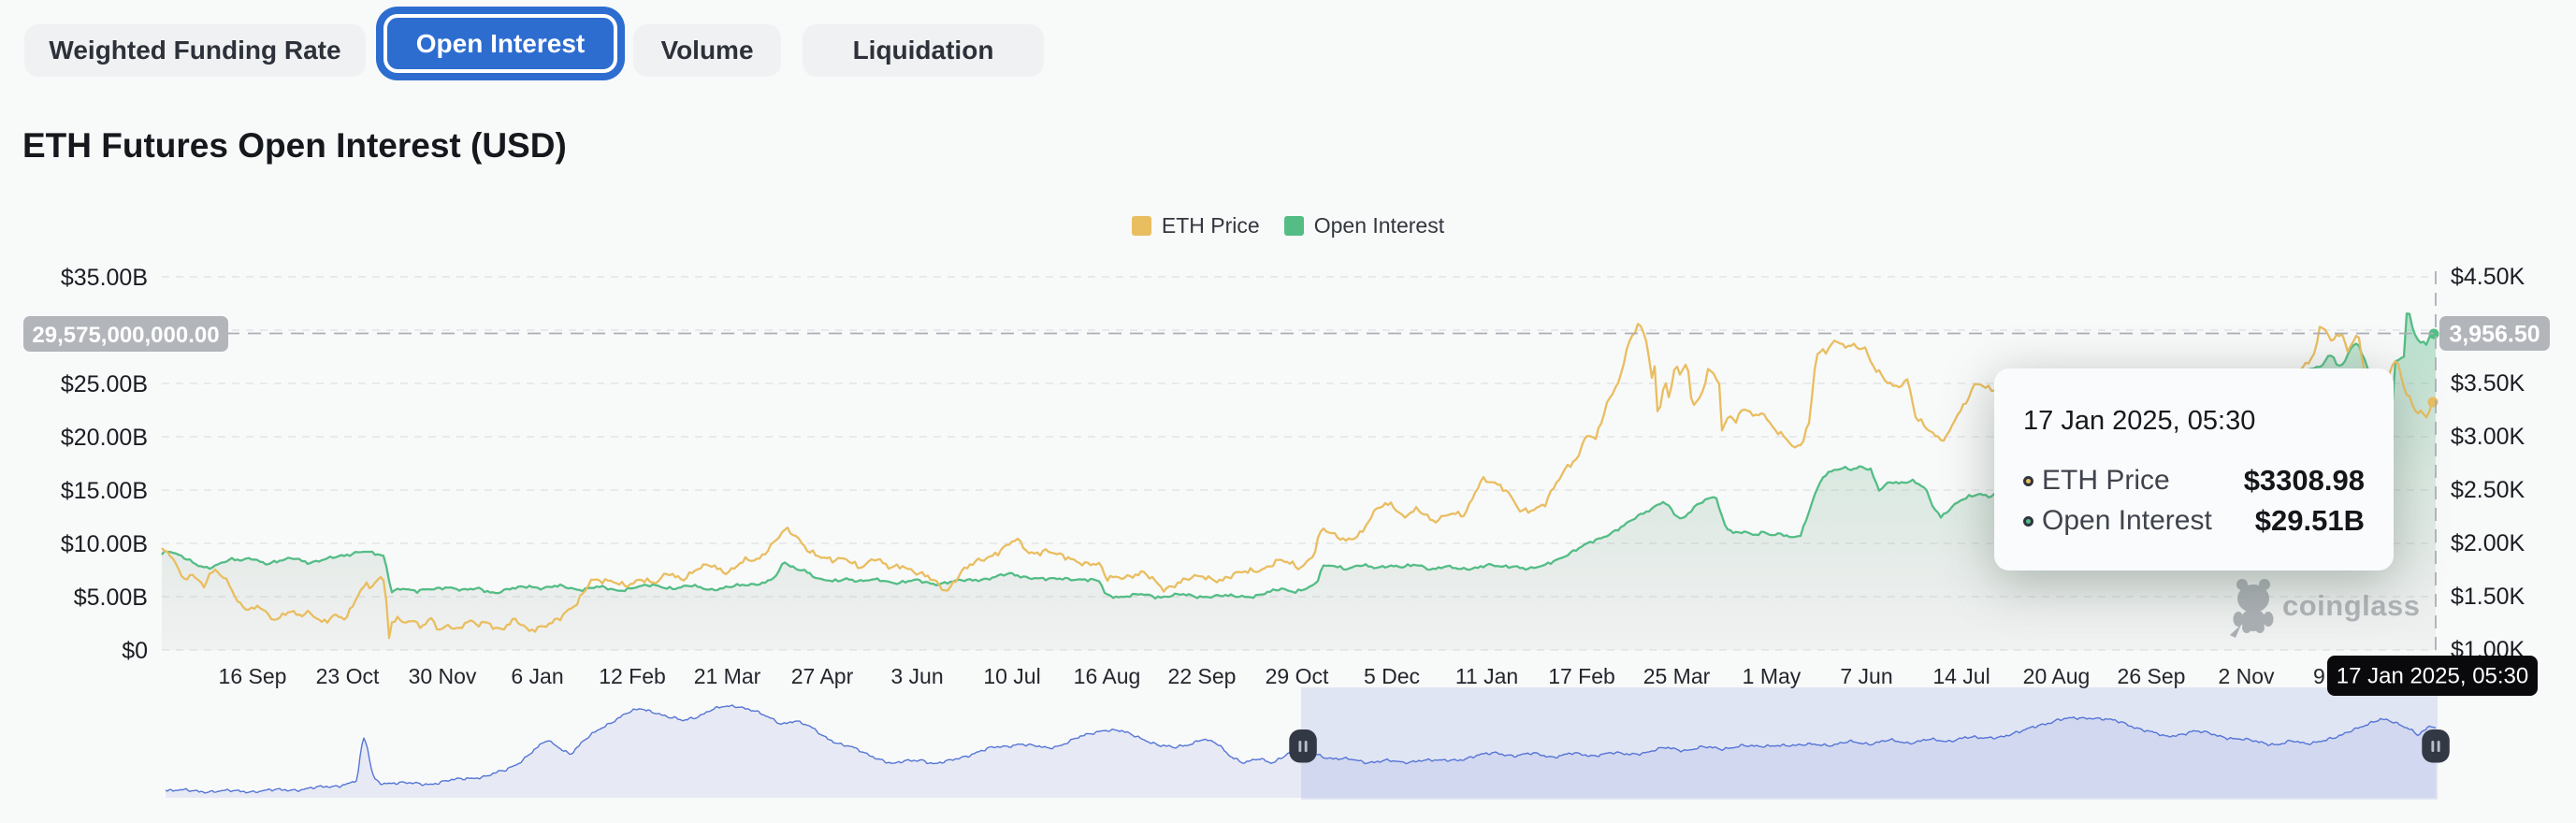 Image resolution: width=2576 pixels, height=823 pixels. What do you see at coordinates (111, 598) in the screenshot?
I see `svg-text: $5.00B` at bounding box center [111, 598].